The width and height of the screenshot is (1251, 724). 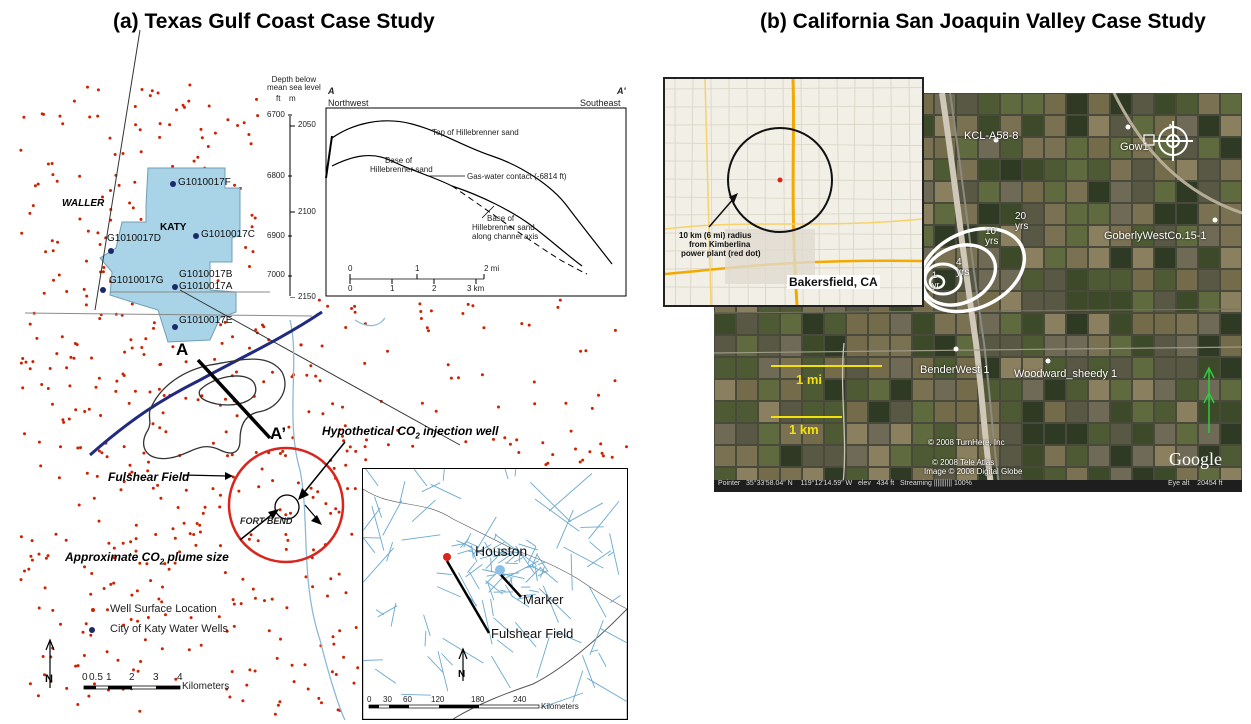 What do you see at coordinates (935, 275) in the screenshot?
I see `plume-1-yr-n: 1` at bounding box center [935, 275].